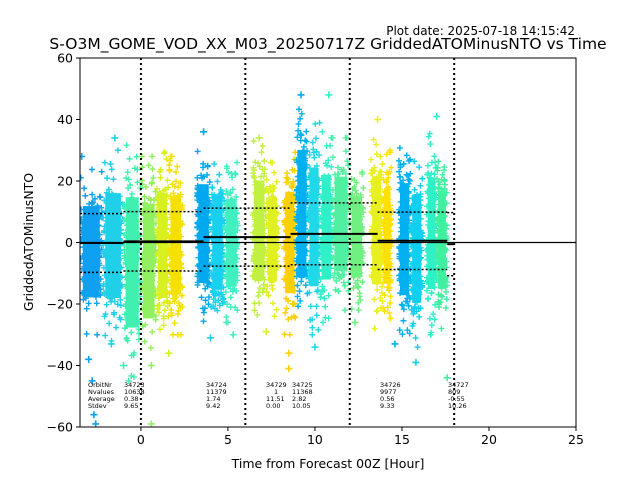  What do you see at coordinates (276, 392) in the screenshot?
I see `stats-cell: 1` at bounding box center [276, 392].